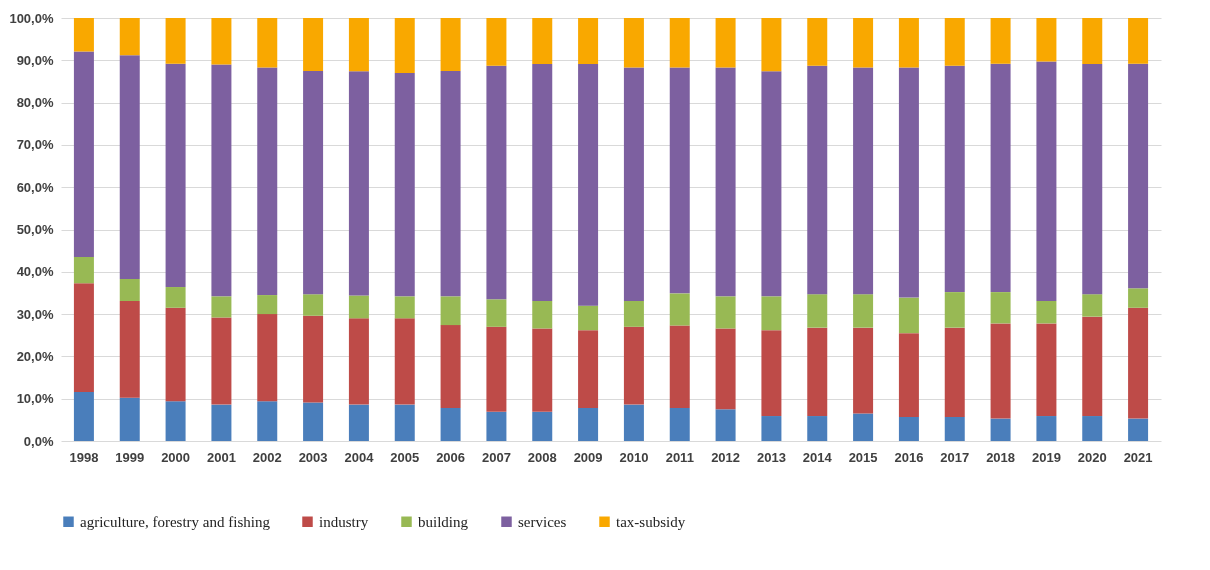  I want to click on x-tick-label: 2012, so click(726, 457).